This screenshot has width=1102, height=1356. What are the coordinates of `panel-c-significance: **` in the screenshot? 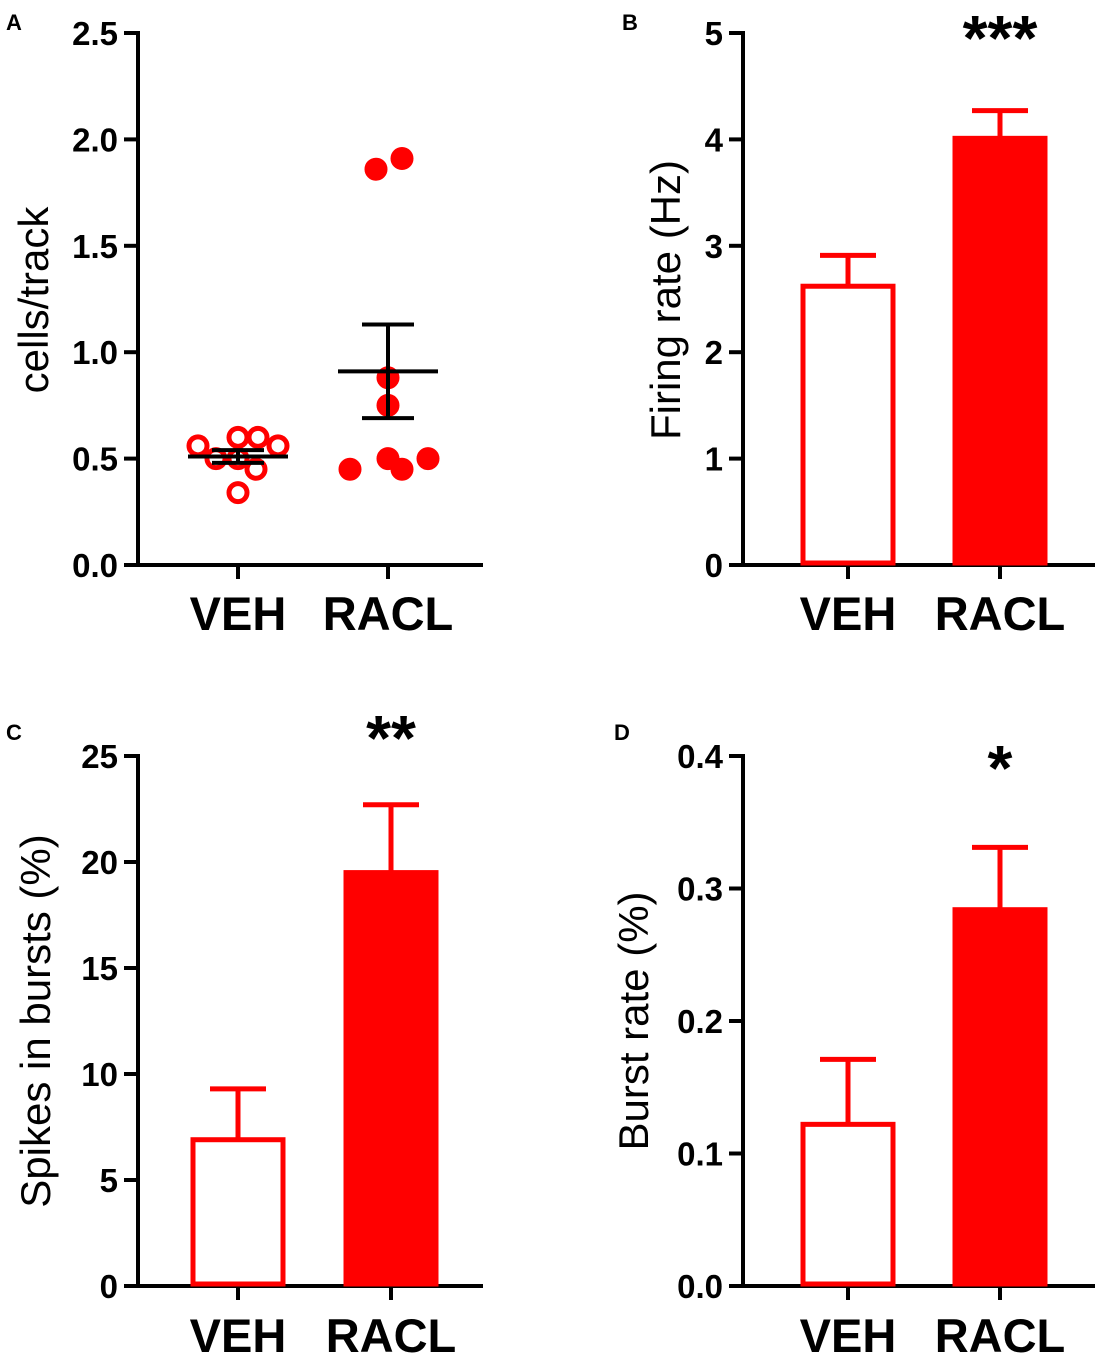 It's located at (391, 738).